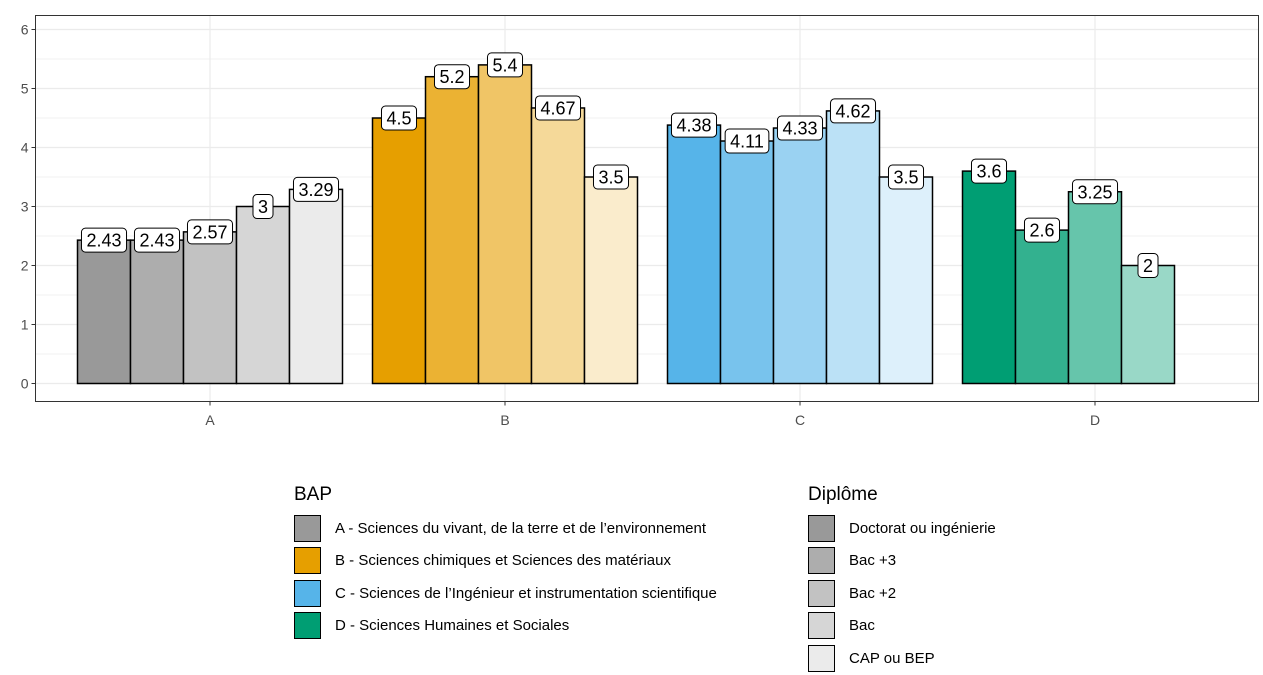  I want to click on legend-item-doctorat: Doctorat ou ingénierie, so click(902, 528).